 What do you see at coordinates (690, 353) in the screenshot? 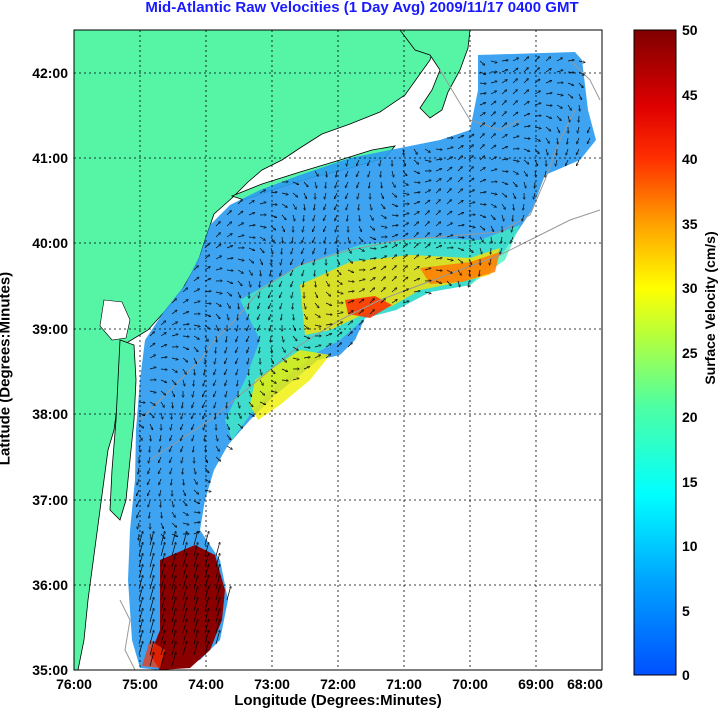
I see `colorbar-tick: 25` at bounding box center [690, 353].